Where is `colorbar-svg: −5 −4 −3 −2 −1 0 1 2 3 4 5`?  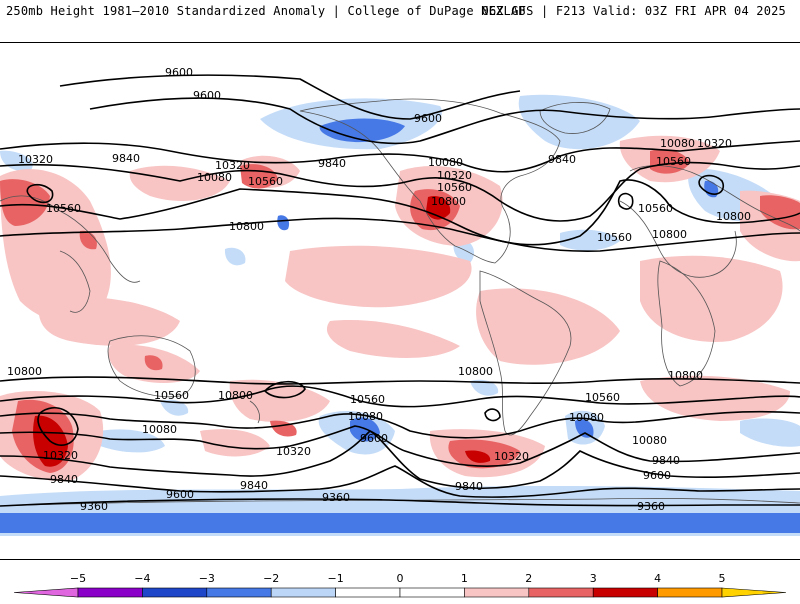 colorbar-svg: −5 −4 −3 −2 −1 0 1 2 3 4 5 is located at coordinates (400, 585).